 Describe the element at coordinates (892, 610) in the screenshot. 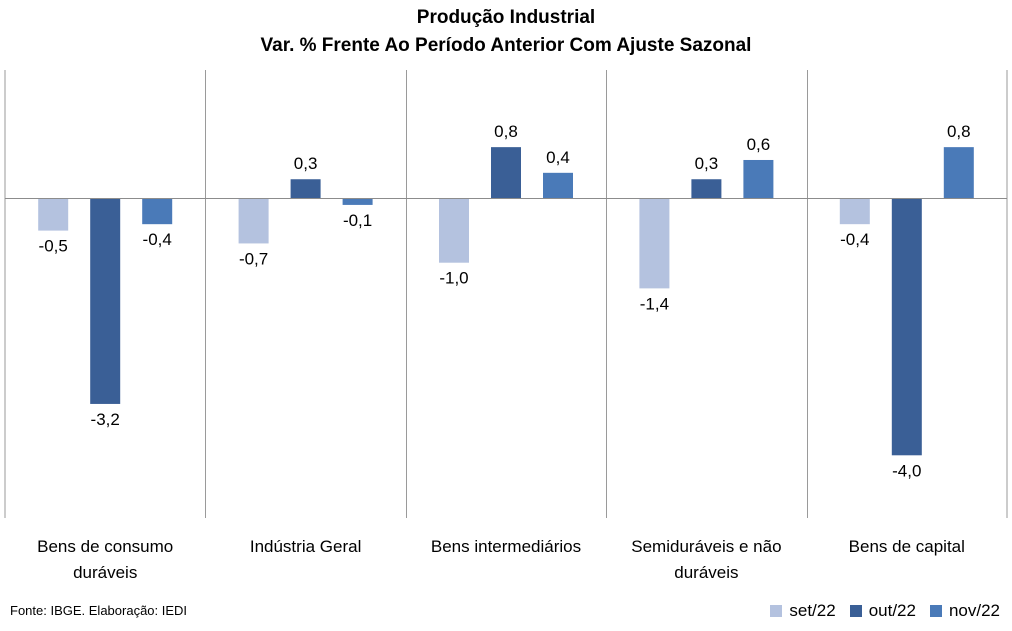

I see `legend-label: out/22` at that location.